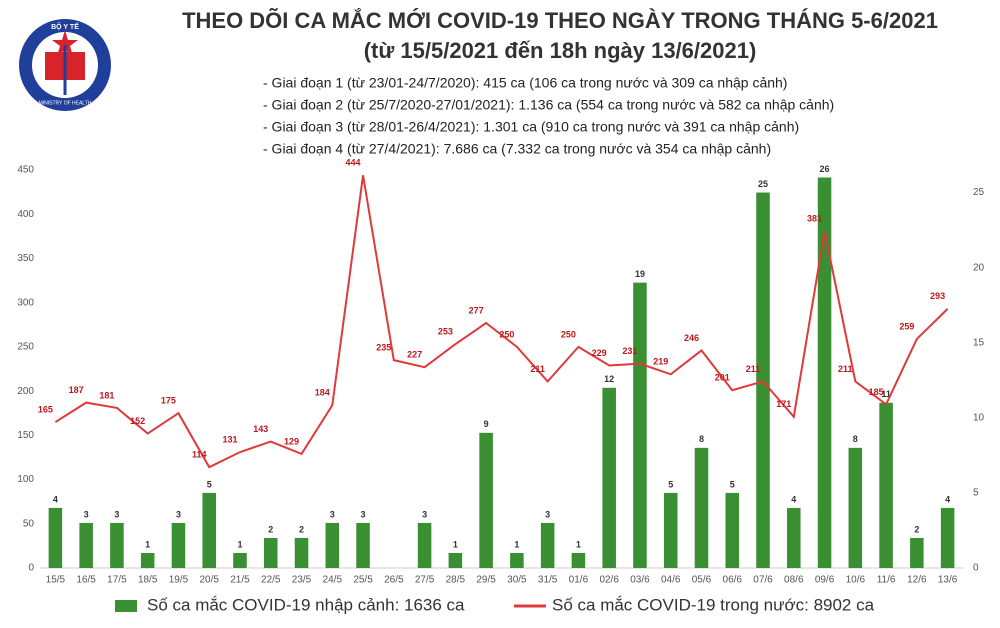 The width and height of the screenshot is (1000, 628). What do you see at coordinates (979, 267) in the screenshot?
I see `y2-tick-label: 20` at bounding box center [979, 267].